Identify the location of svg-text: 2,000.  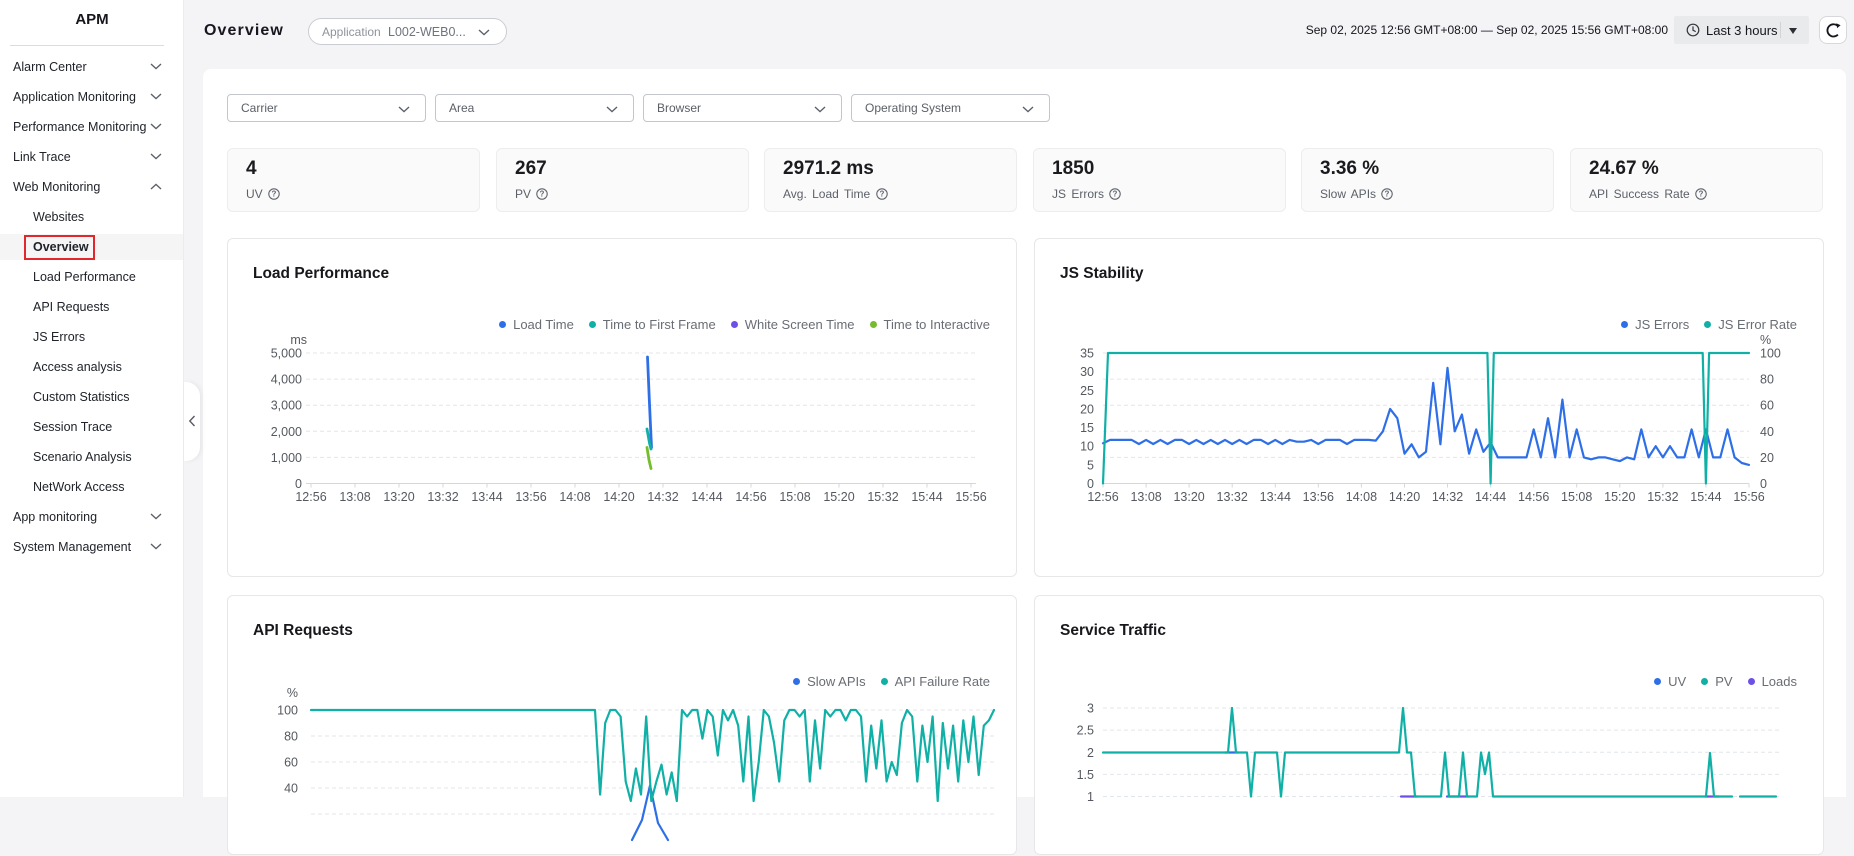
(286, 432).